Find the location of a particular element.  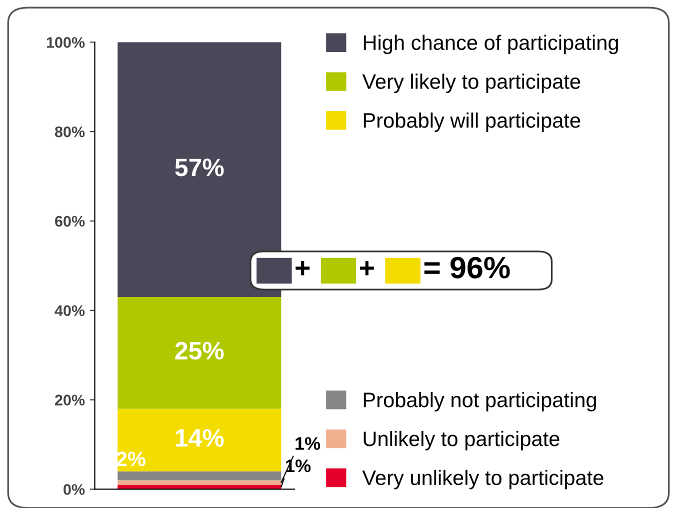

data-label: 2% is located at coordinates (131, 459).